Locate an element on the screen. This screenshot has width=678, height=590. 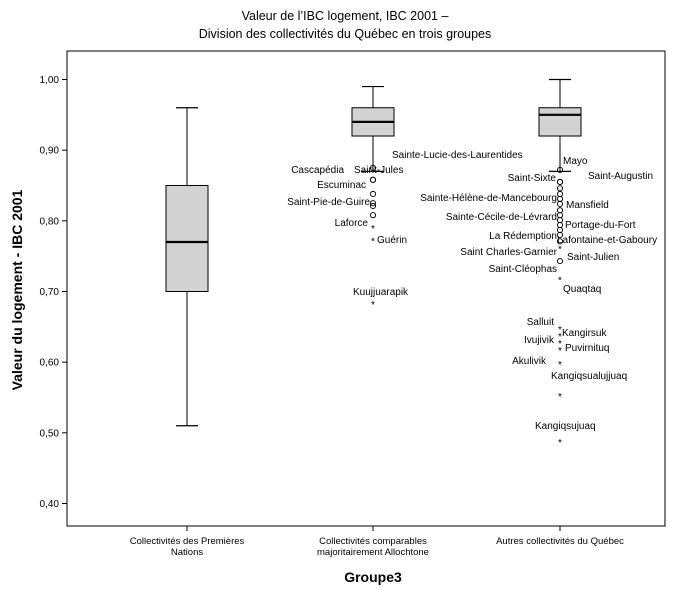
outlier-label: Saint-Jules is located at coordinates (378, 170).